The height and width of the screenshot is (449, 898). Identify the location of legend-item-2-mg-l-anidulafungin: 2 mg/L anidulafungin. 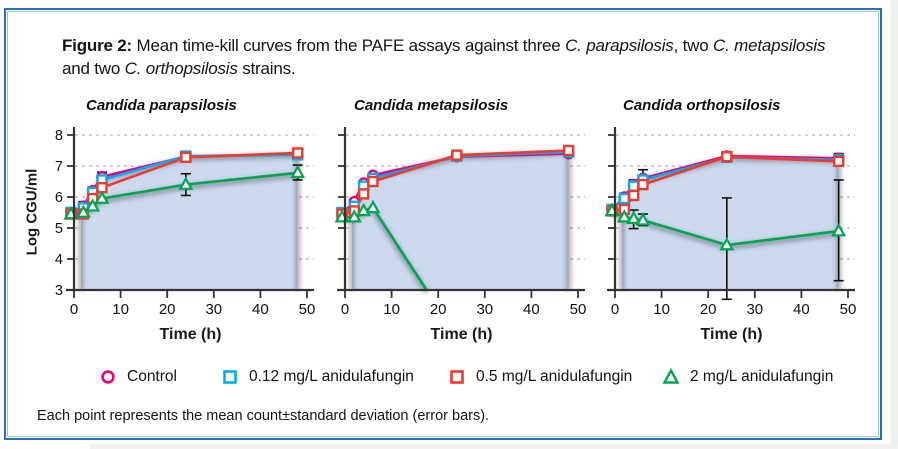
(747, 377).